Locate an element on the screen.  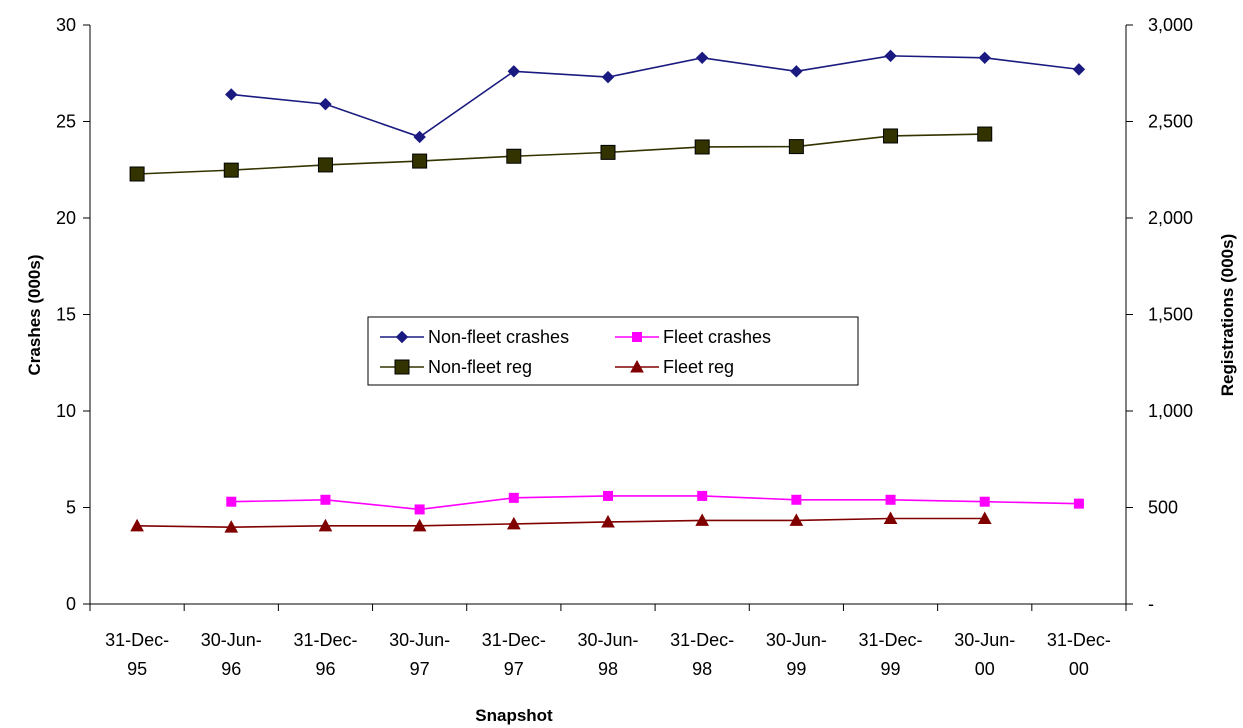
x-axis-title: Snapshot is located at coordinates (514, 715).